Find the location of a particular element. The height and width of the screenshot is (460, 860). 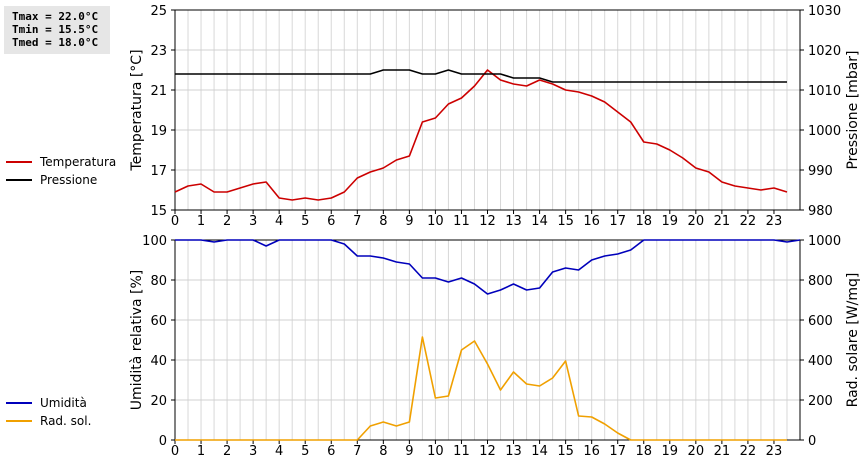

y-tick-label: 40 is located at coordinates (158, 361).